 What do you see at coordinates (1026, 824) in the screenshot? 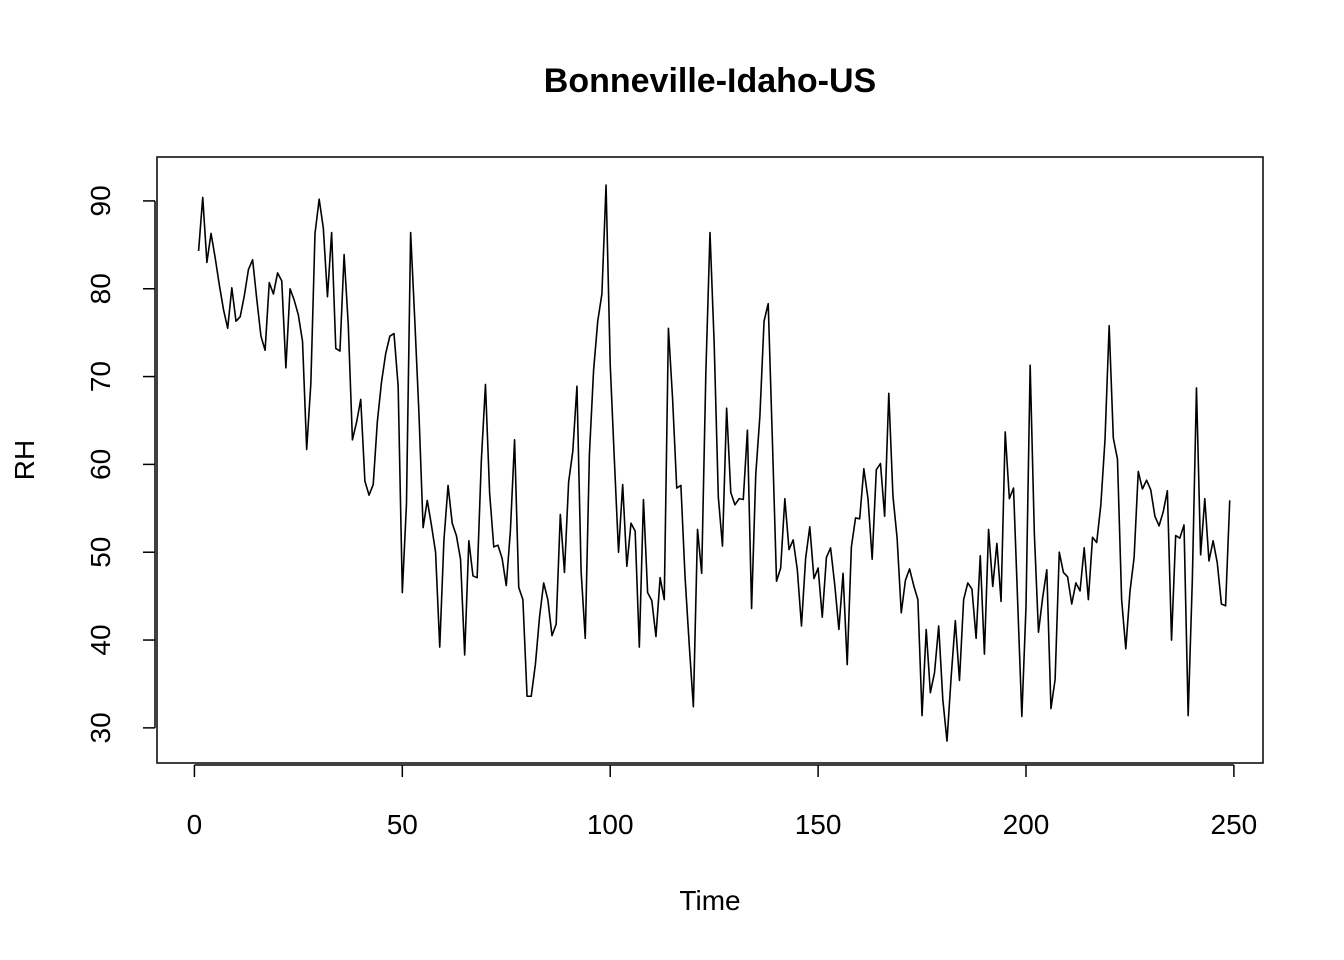
I see `x-tick-label: 200` at bounding box center [1026, 824].